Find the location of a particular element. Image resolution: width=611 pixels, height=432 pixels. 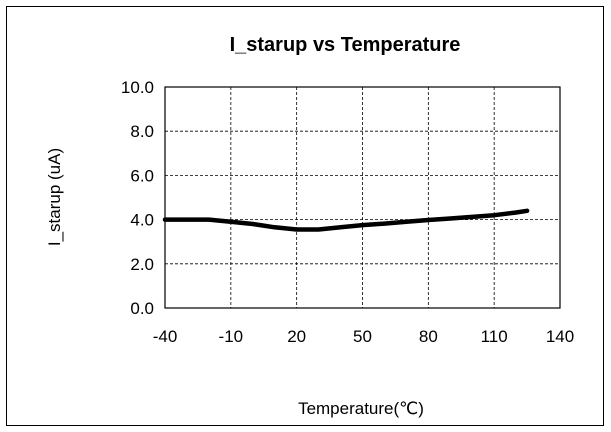

x-tick-label: 80 is located at coordinates (428, 336).